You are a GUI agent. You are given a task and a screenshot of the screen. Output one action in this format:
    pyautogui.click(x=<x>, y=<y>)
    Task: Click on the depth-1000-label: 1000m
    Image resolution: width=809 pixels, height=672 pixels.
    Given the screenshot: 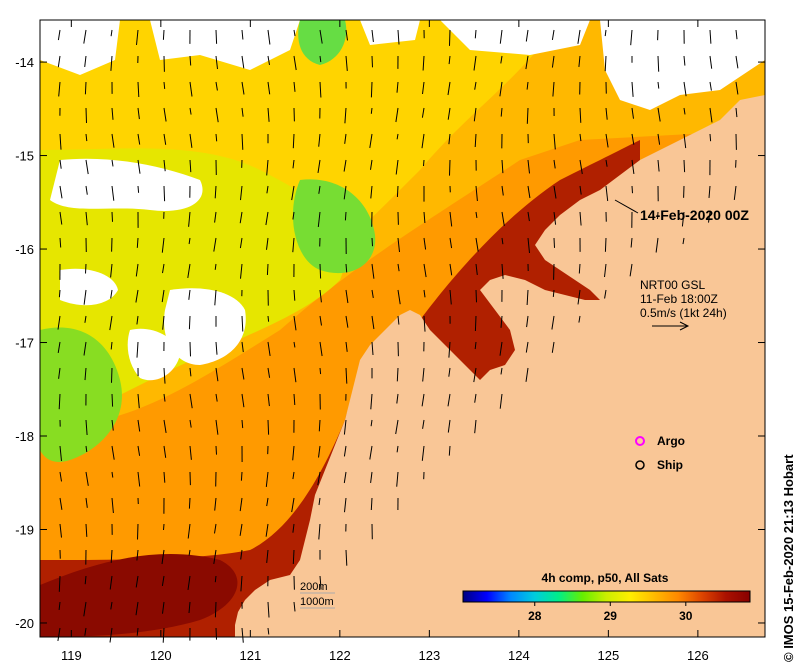 What is the action you would take?
    pyautogui.click(x=317, y=602)
    